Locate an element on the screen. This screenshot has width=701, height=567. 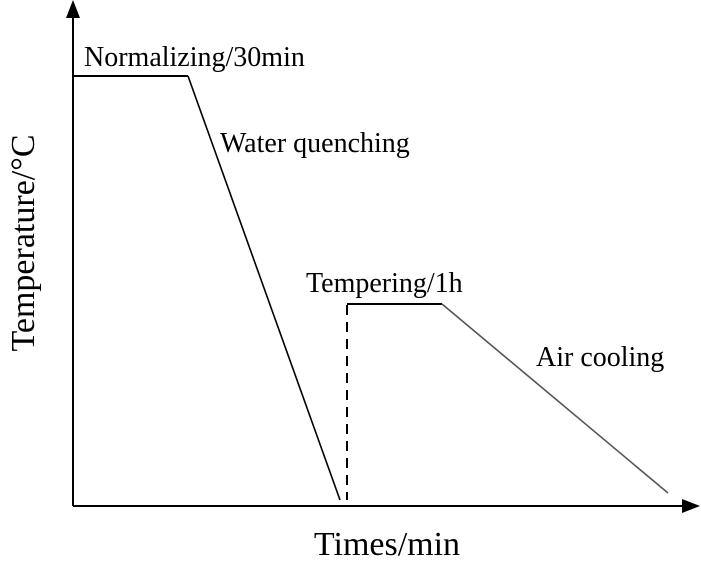
air-cooling-segment is located at coordinates (555, 398).